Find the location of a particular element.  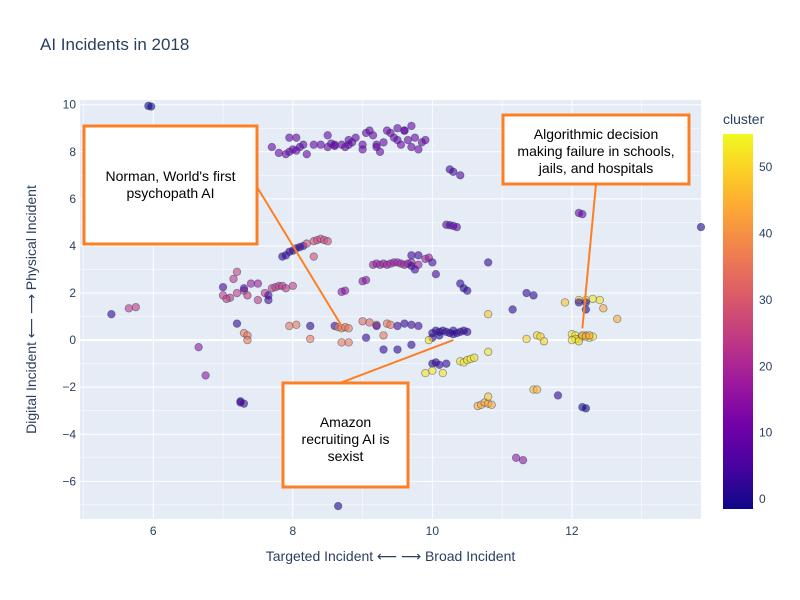

chart-title: AI Incidents in 2018 is located at coordinates (114, 44).